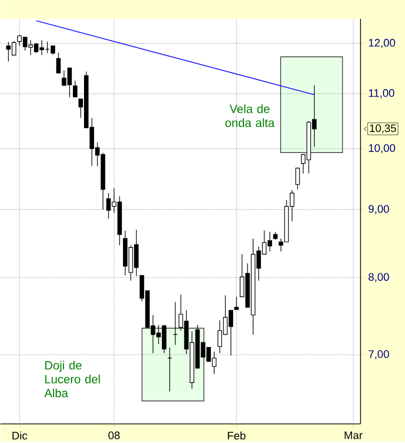 The width and height of the screenshot is (405, 443). I want to click on y-tick-label: 9,00, so click(378, 209).